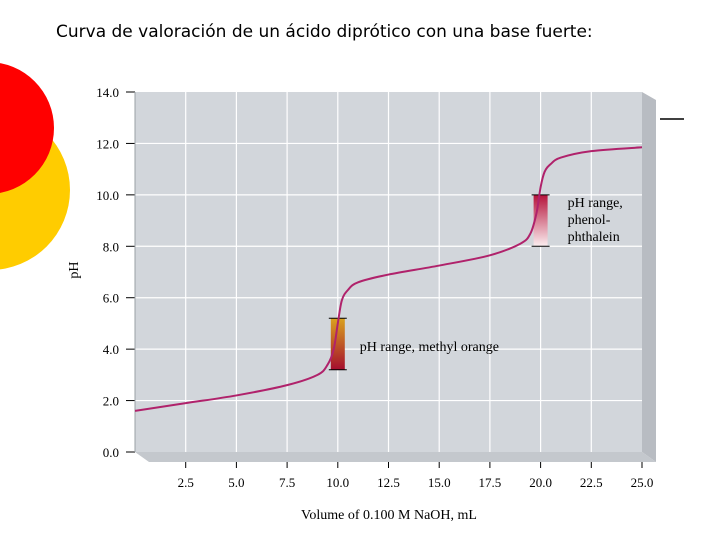 The image size is (720, 540). What do you see at coordinates (589, 220) in the screenshot?
I see `phenolphthalein-label-line: phenol-` at bounding box center [589, 220].